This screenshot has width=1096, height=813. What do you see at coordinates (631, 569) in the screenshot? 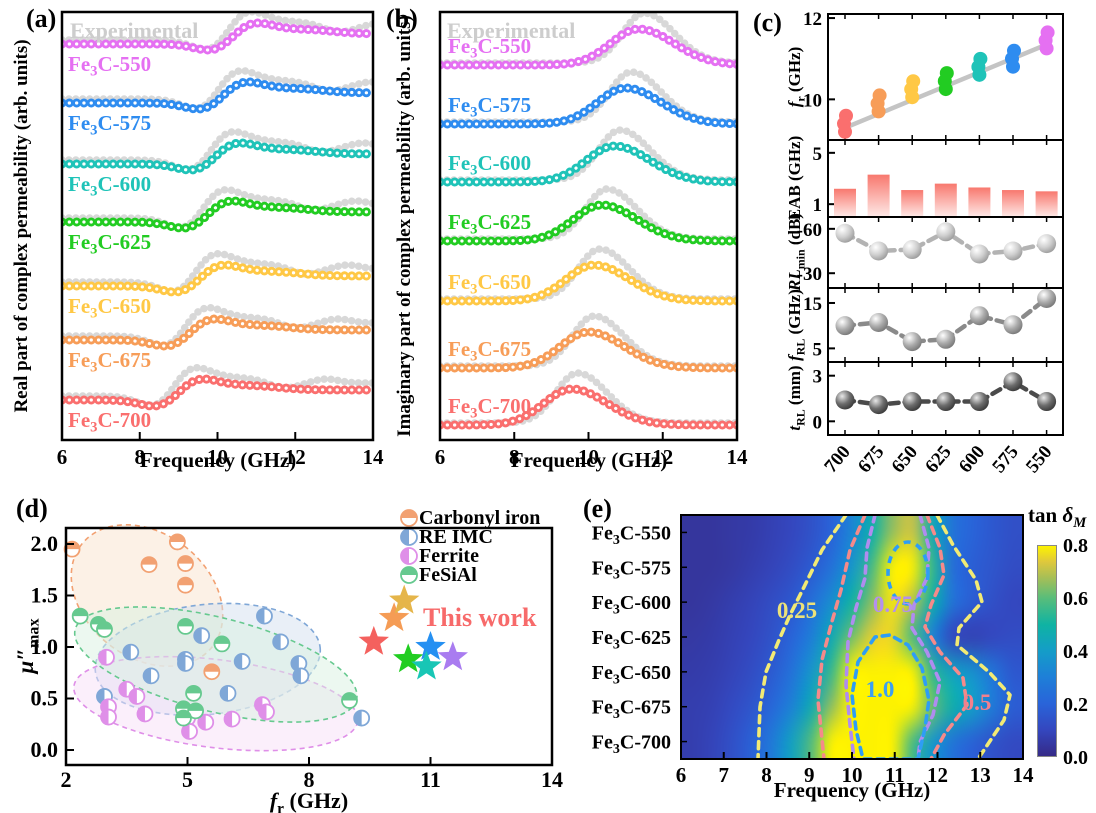
I see `row-label: Fe3C-575` at bounding box center [631, 569].